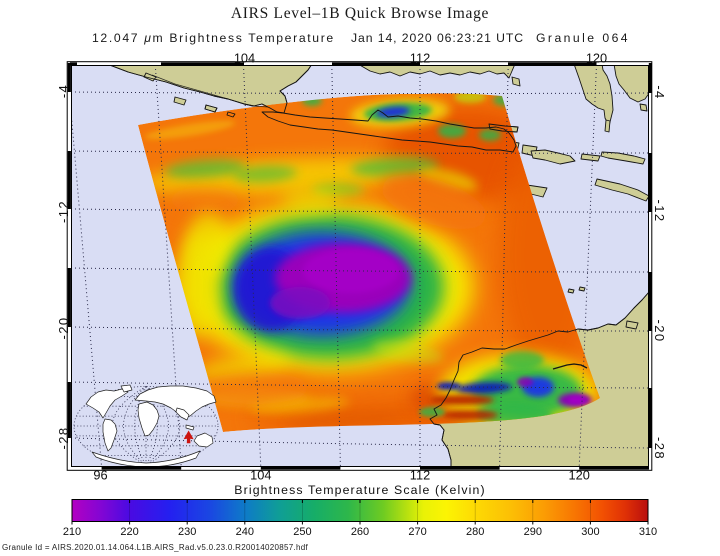  I want to click on svg-text: 260, so click(360, 532).